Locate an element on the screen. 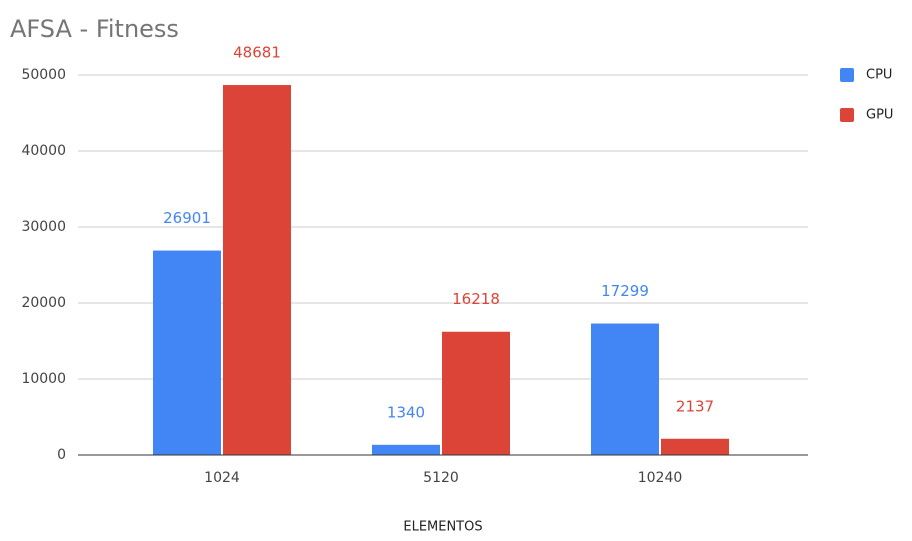  y-tick-label: 50000 is located at coordinates (43, 75).